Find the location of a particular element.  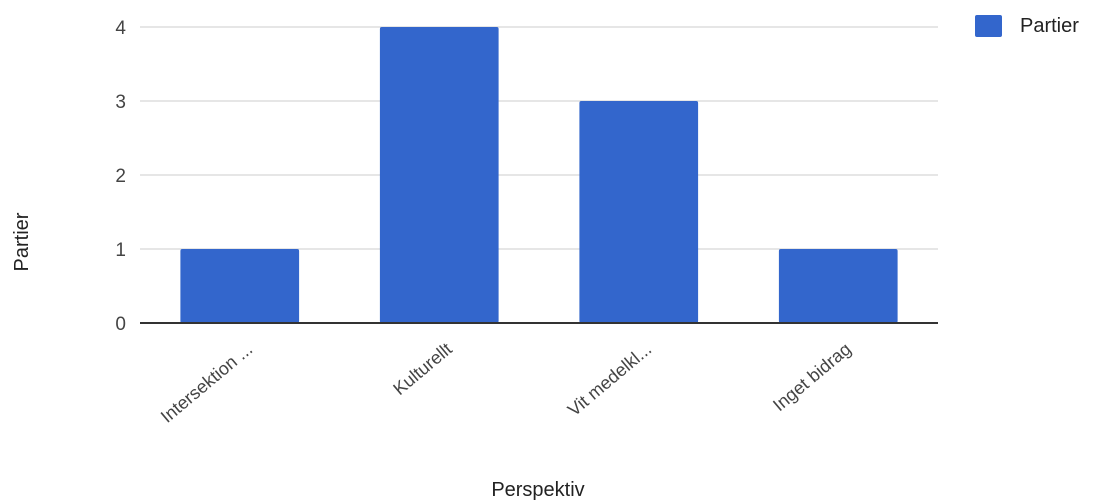

legend-swatch is located at coordinates (988, 26).